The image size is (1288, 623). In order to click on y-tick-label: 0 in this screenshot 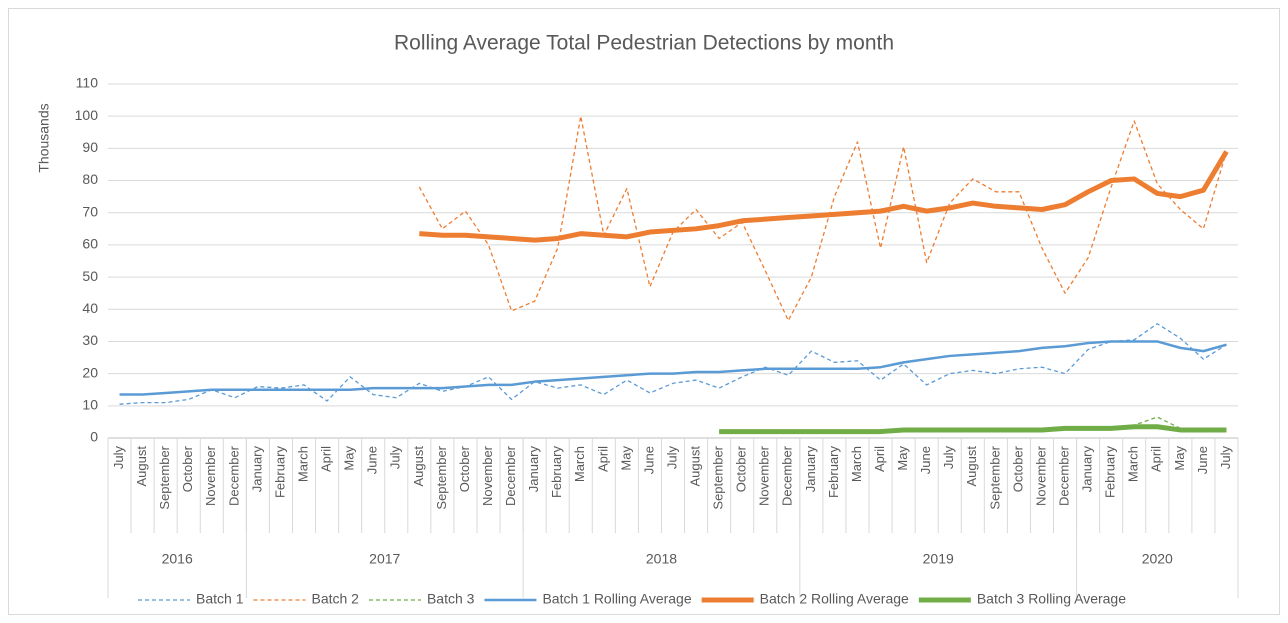, I will do `click(94, 437)`.